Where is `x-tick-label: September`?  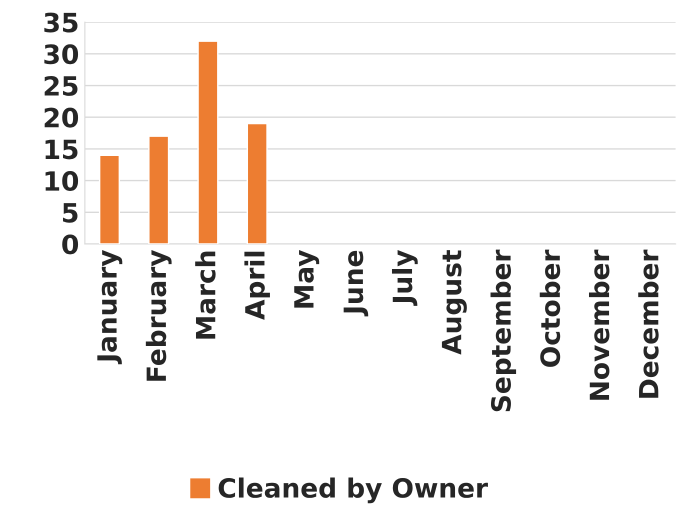 x-tick-label: September is located at coordinates (503, 331).